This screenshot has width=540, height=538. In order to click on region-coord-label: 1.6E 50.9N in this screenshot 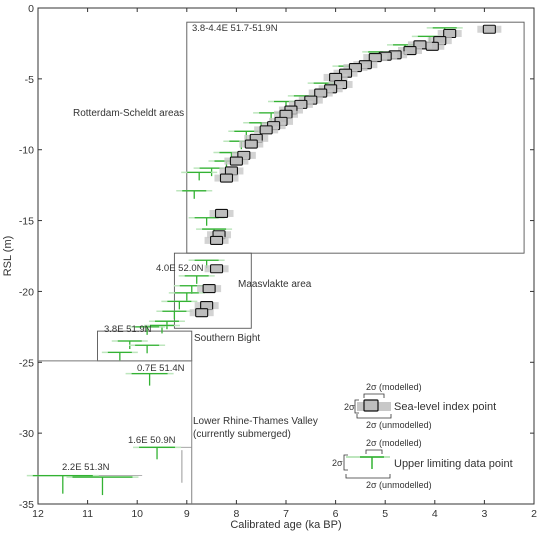, I will do `click(152, 440)`.